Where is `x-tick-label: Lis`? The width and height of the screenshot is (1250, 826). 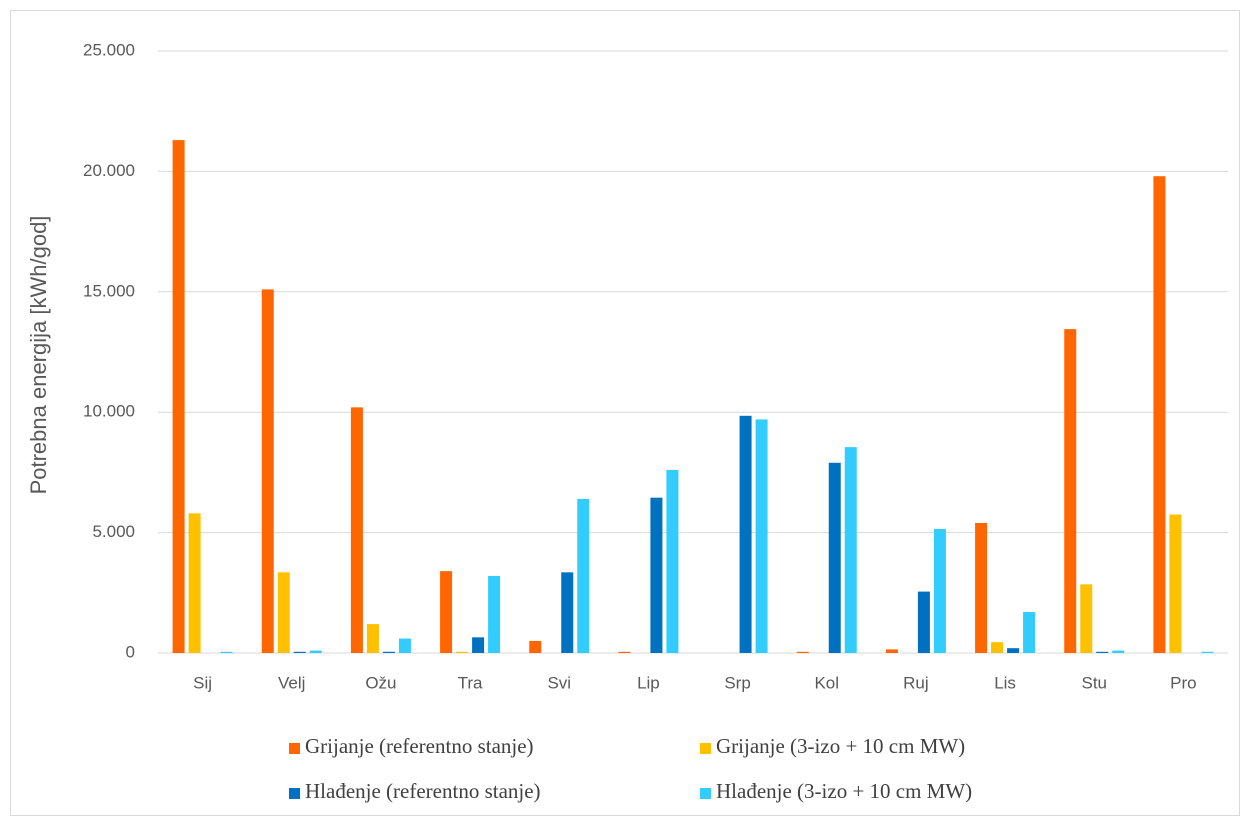 x-tick-label: Lis is located at coordinates (1005, 682).